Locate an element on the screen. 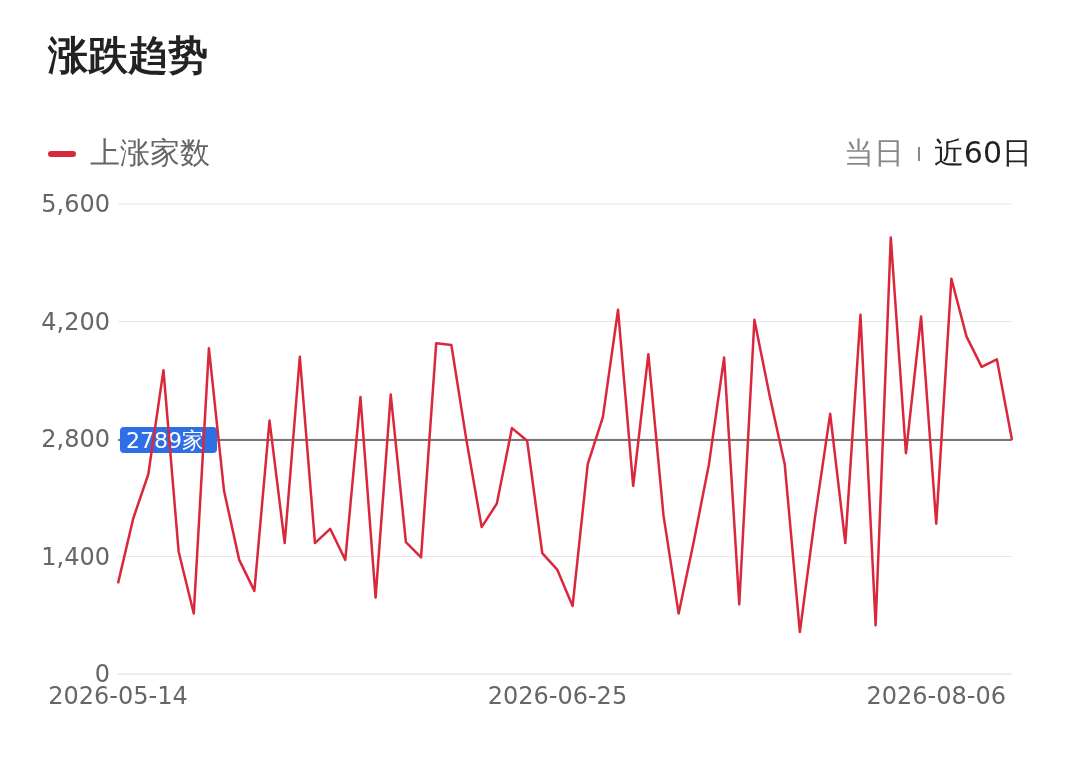 The height and width of the screenshot is (782, 1080). text: 当日 is located at coordinates (873, 153).